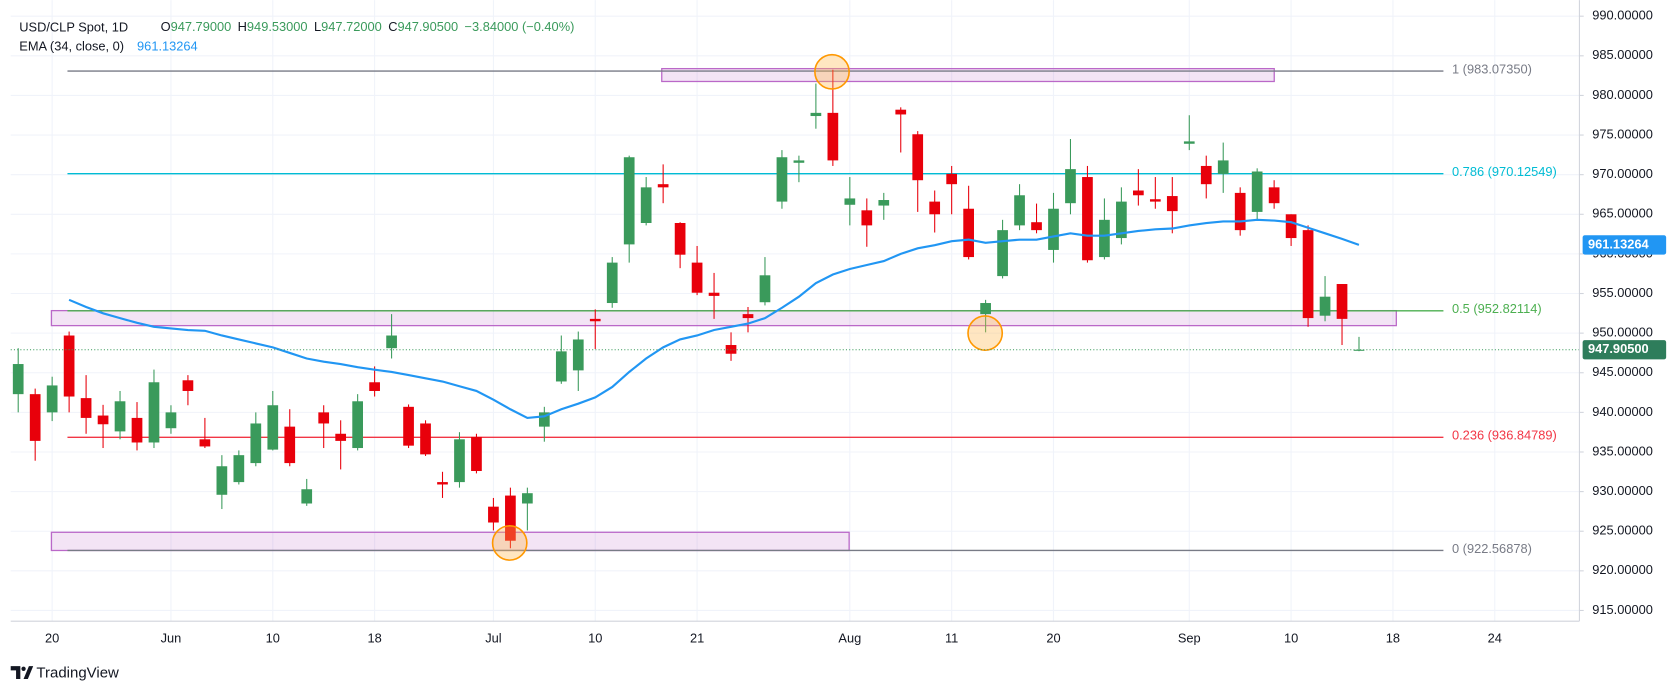 This screenshot has width=1679, height=693. Describe the element at coordinates (951, 638) in the screenshot. I see `x-tick-label: 11` at that location.